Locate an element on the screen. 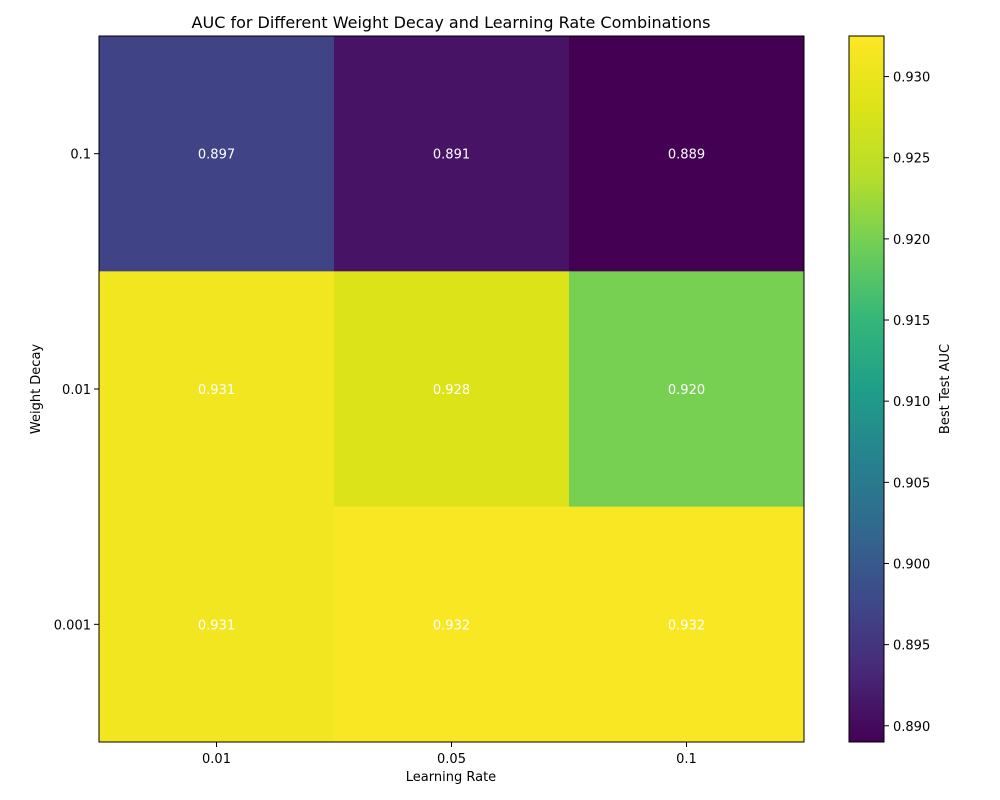  y-tick-label: 0.01 is located at coordinates (76, 390).